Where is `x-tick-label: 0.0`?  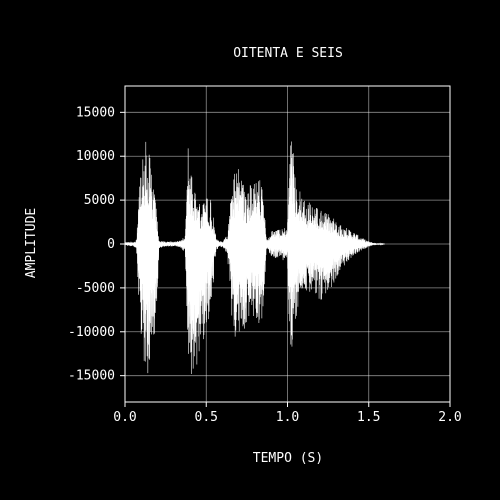
x-tick-label: 0.0 is located at coordinates (124, 417).